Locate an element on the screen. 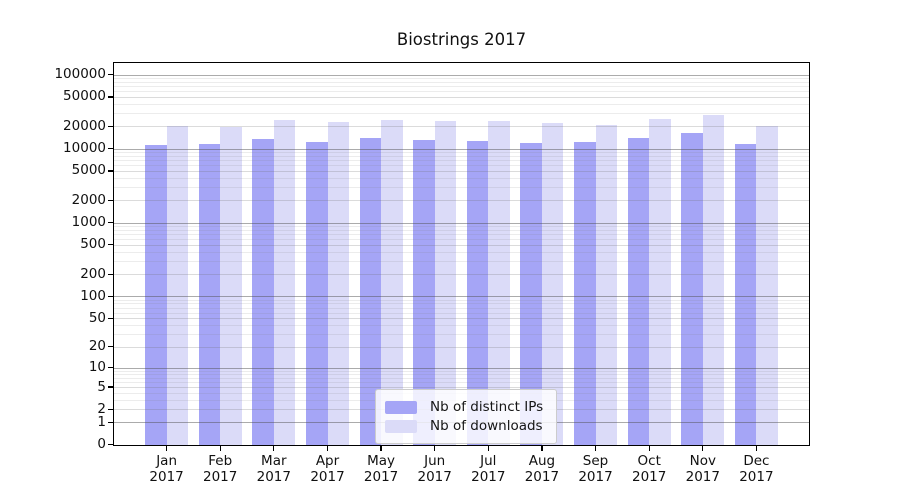  legend: Nb of distinct IPs Nb of downloads is located at coordinates (466, 416).